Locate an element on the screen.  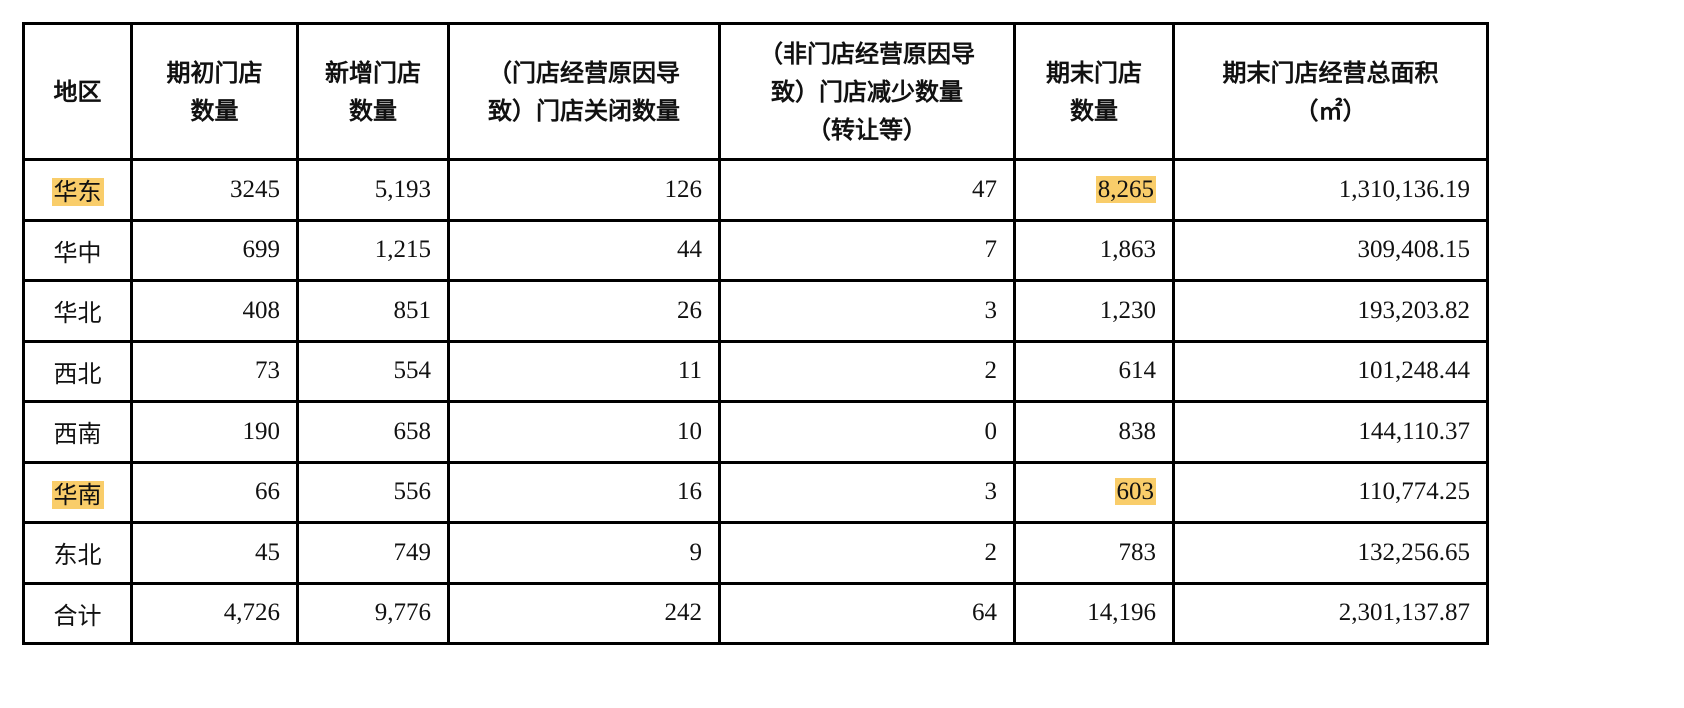
value-cell: 16 is located at coordinates (584, 492).